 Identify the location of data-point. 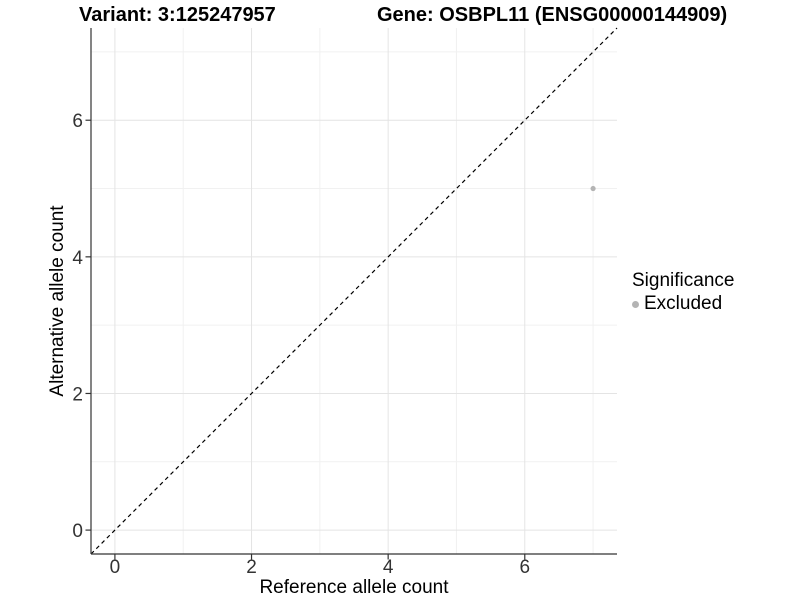
(593, 188).